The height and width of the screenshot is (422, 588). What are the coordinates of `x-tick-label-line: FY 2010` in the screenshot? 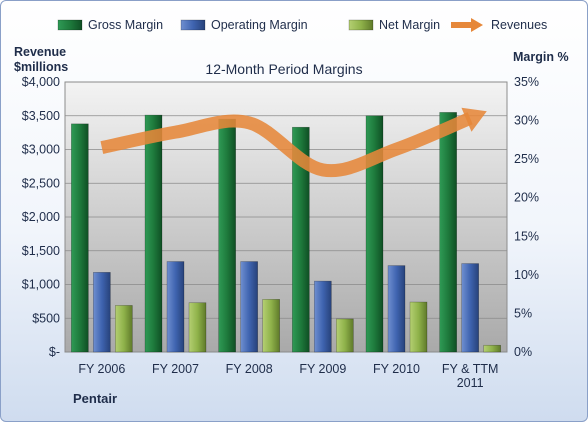 It's located at (396, 369).